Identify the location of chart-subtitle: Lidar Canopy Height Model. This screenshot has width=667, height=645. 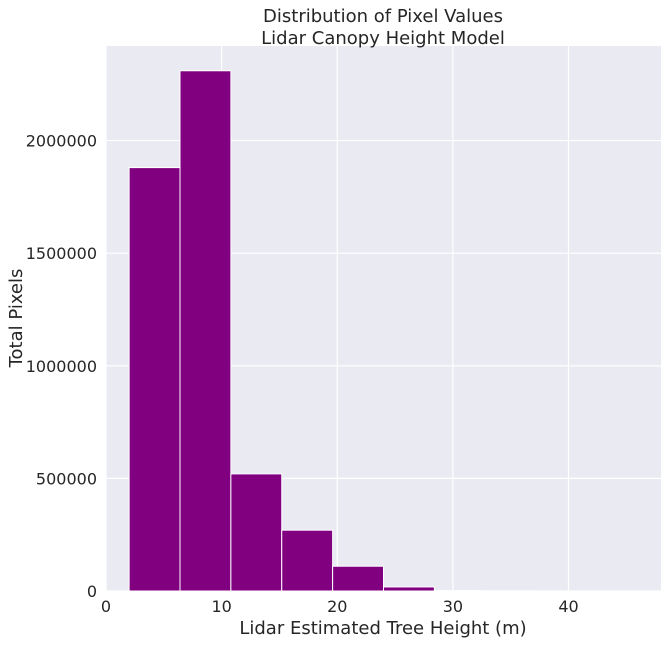
(383, 38).